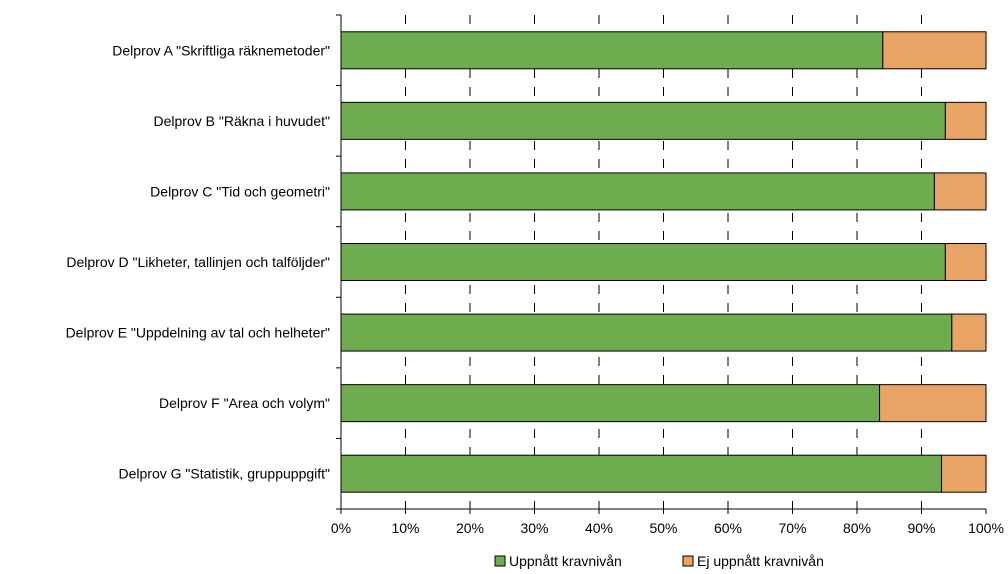  Describe the element at coordinates (986, 528) in the screenshot. I see `x-tick-label: 100%` at that location.